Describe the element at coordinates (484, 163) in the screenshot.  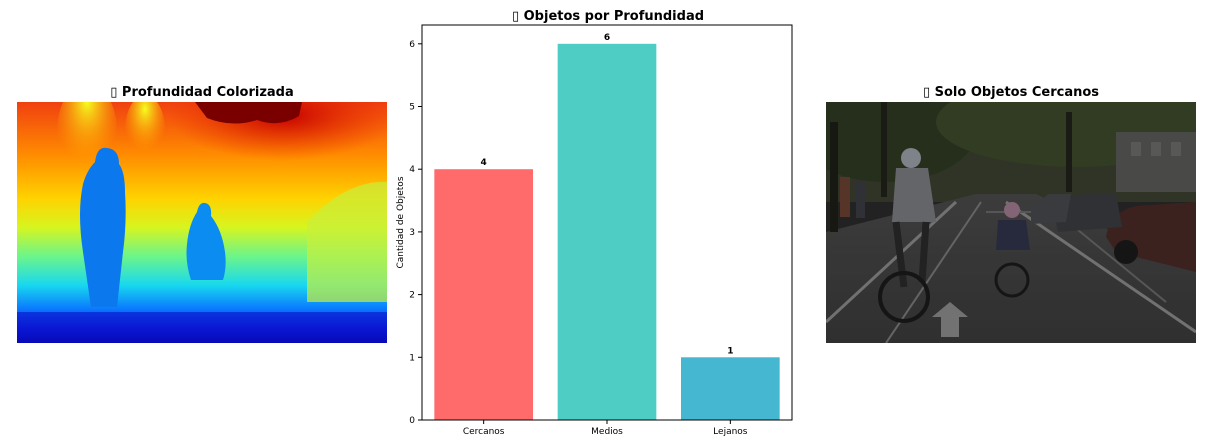
I see `data-label: 4` at that location.